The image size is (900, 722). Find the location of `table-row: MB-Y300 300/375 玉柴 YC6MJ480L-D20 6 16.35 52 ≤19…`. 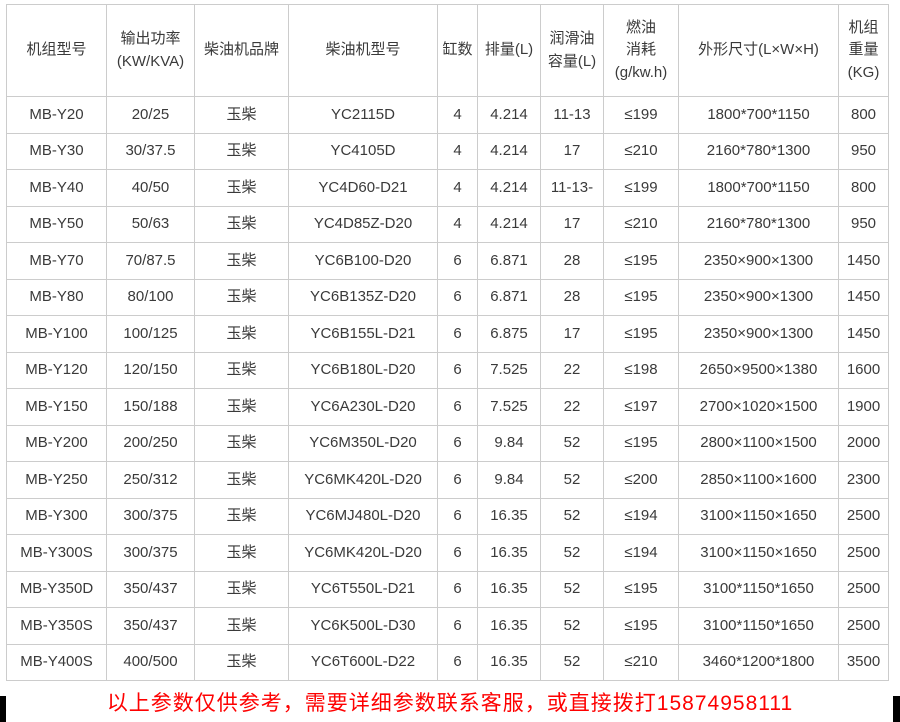

table-row: MB-Y300 300/375 玉柴 YC6MJ480L-D20 6 16.35 52 ≤19… is located at coordinates (447, 516).